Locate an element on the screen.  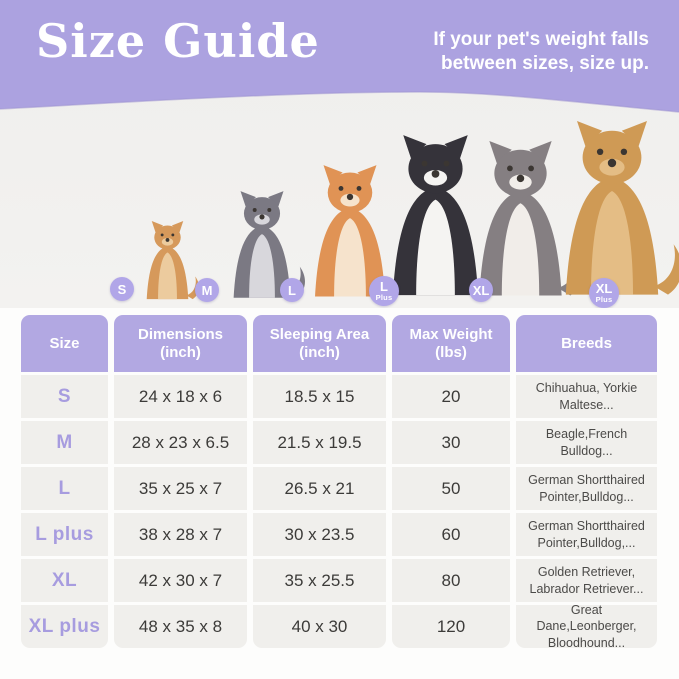
header-line-1: Sleeping Area is located at coordinates (319, 335).